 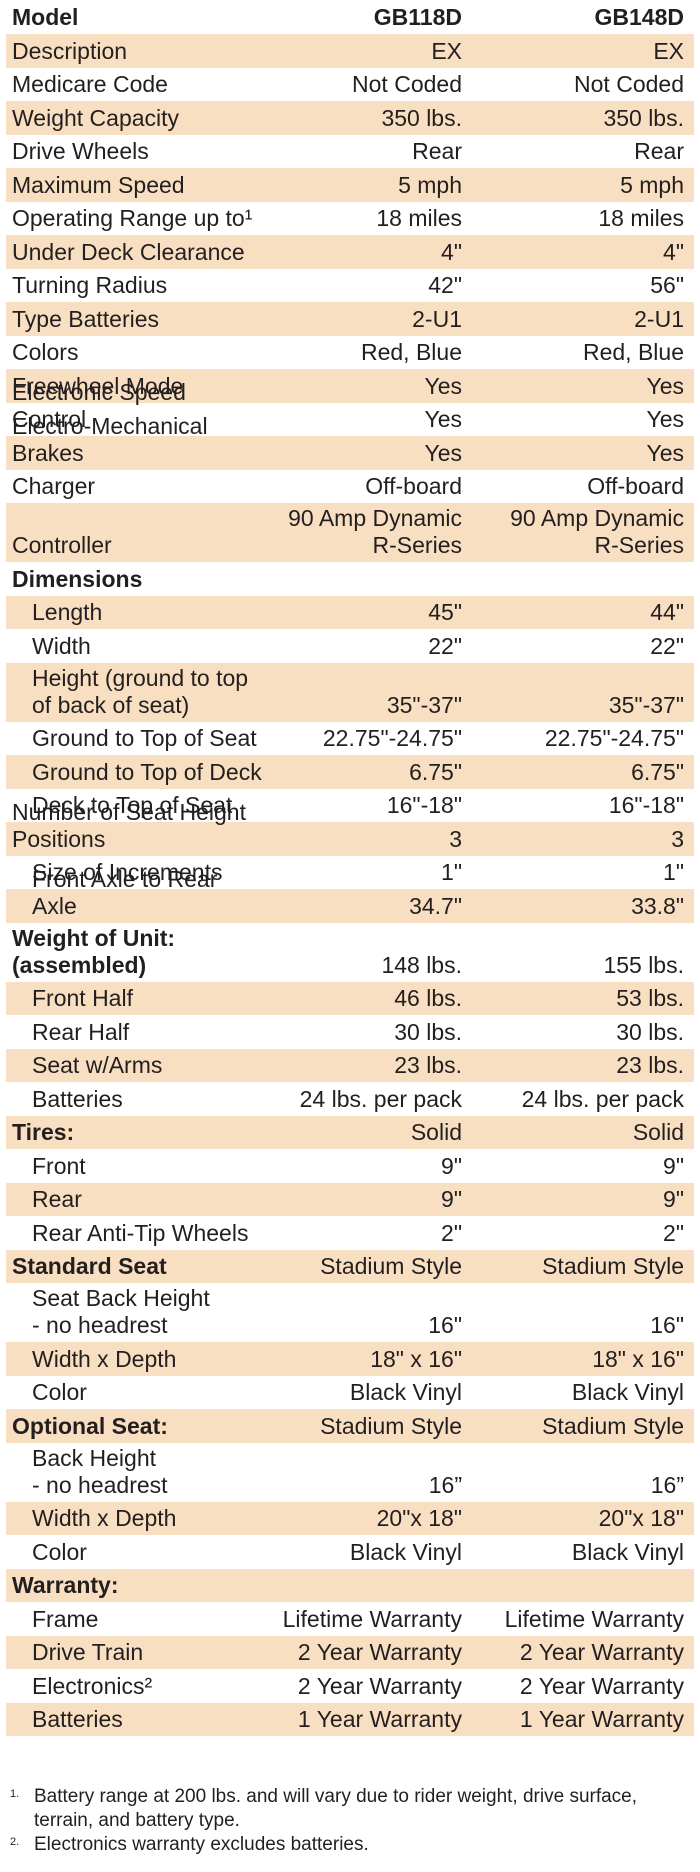 What do you see at coordinates (350, 408) in the screenshot?
I see `table-row: Electronic Speed Control Yes Yes` at bounding box center [350, 408].